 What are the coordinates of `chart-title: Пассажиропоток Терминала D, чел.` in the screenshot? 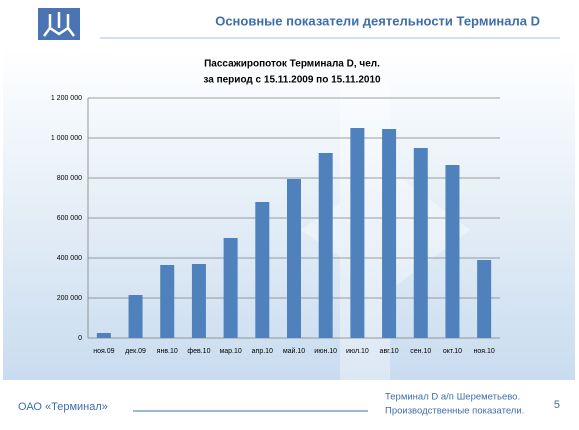 It's located at (292, 64).